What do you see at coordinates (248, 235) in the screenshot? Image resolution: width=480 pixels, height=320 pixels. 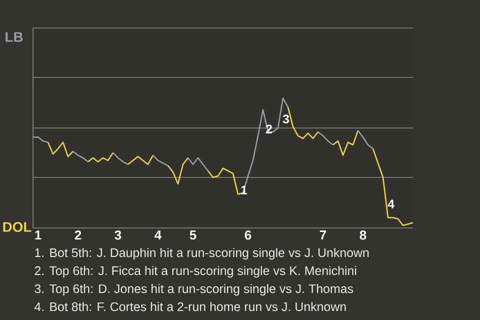 I see `x-tick-label: 6` at bounding box center [248, 235].